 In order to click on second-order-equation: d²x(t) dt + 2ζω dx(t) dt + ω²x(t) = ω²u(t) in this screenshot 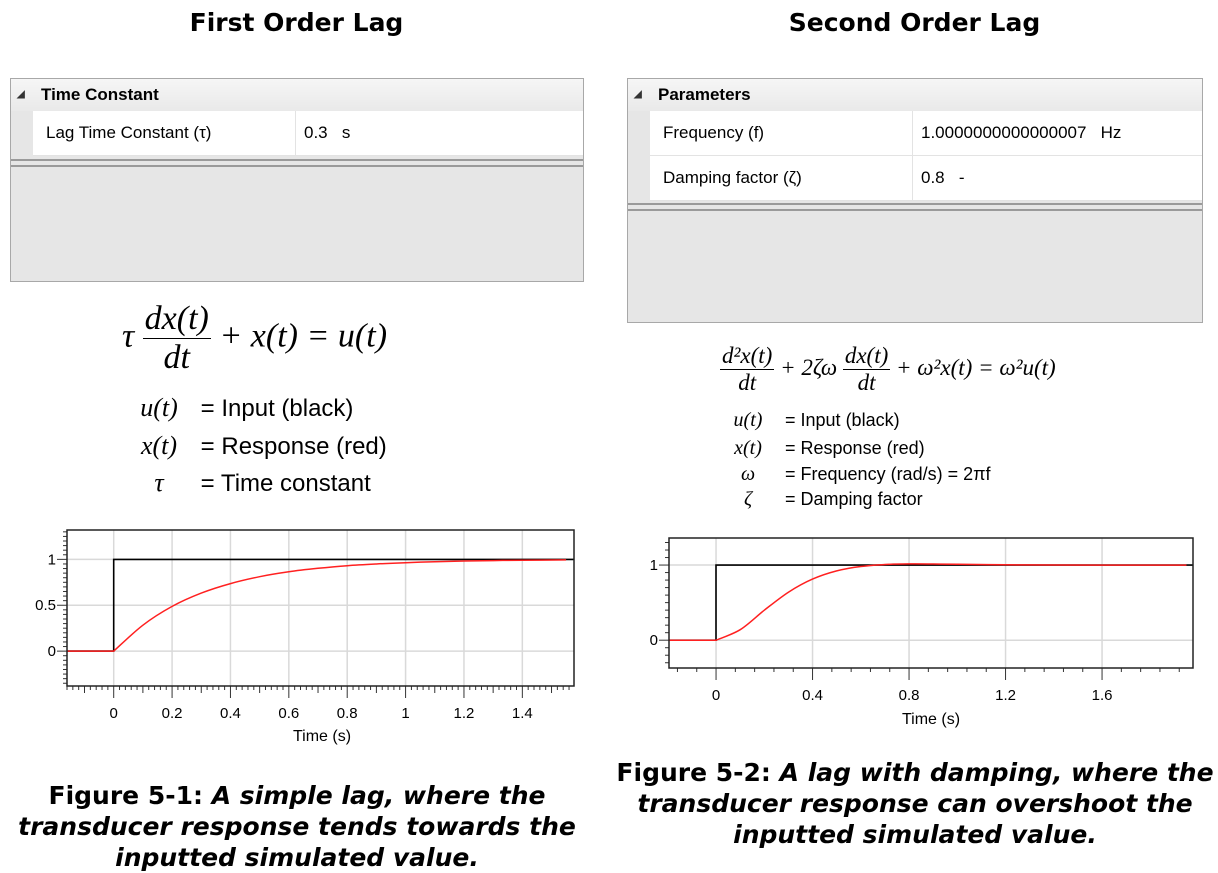, I will do `click(888, 369)`.